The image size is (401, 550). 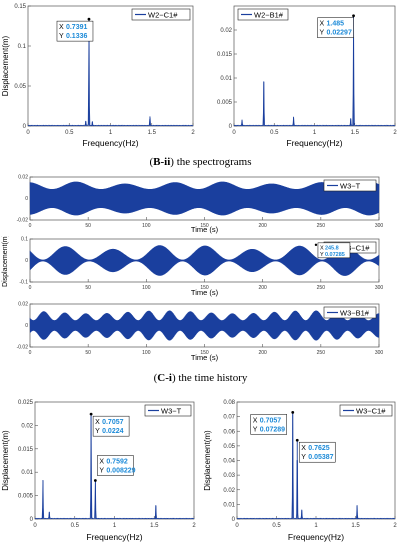 What do you see at coordinates (26, 450) in the screenshot?
I see `y-tick-label: 0.015` at bounding box center [26, 450].